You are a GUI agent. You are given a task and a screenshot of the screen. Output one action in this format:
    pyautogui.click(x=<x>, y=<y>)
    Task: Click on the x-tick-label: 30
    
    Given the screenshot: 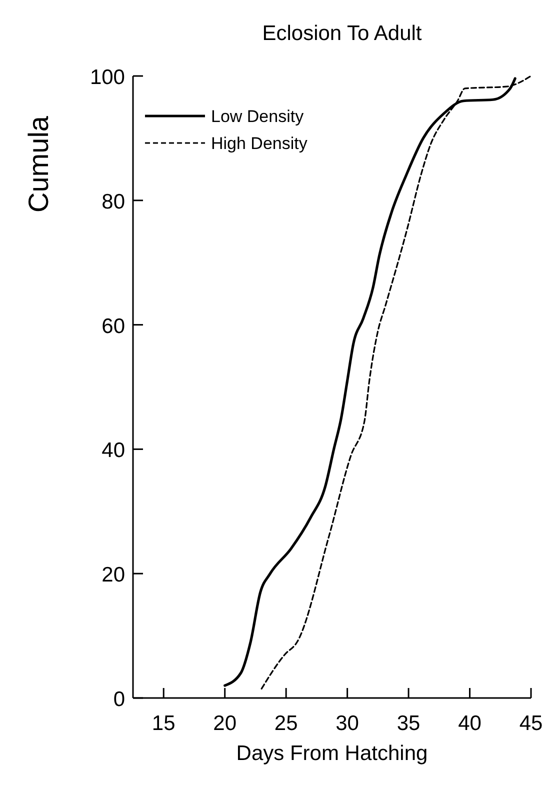 What is the action you would take?
    pyautogui.click(x=347, y=723)
    